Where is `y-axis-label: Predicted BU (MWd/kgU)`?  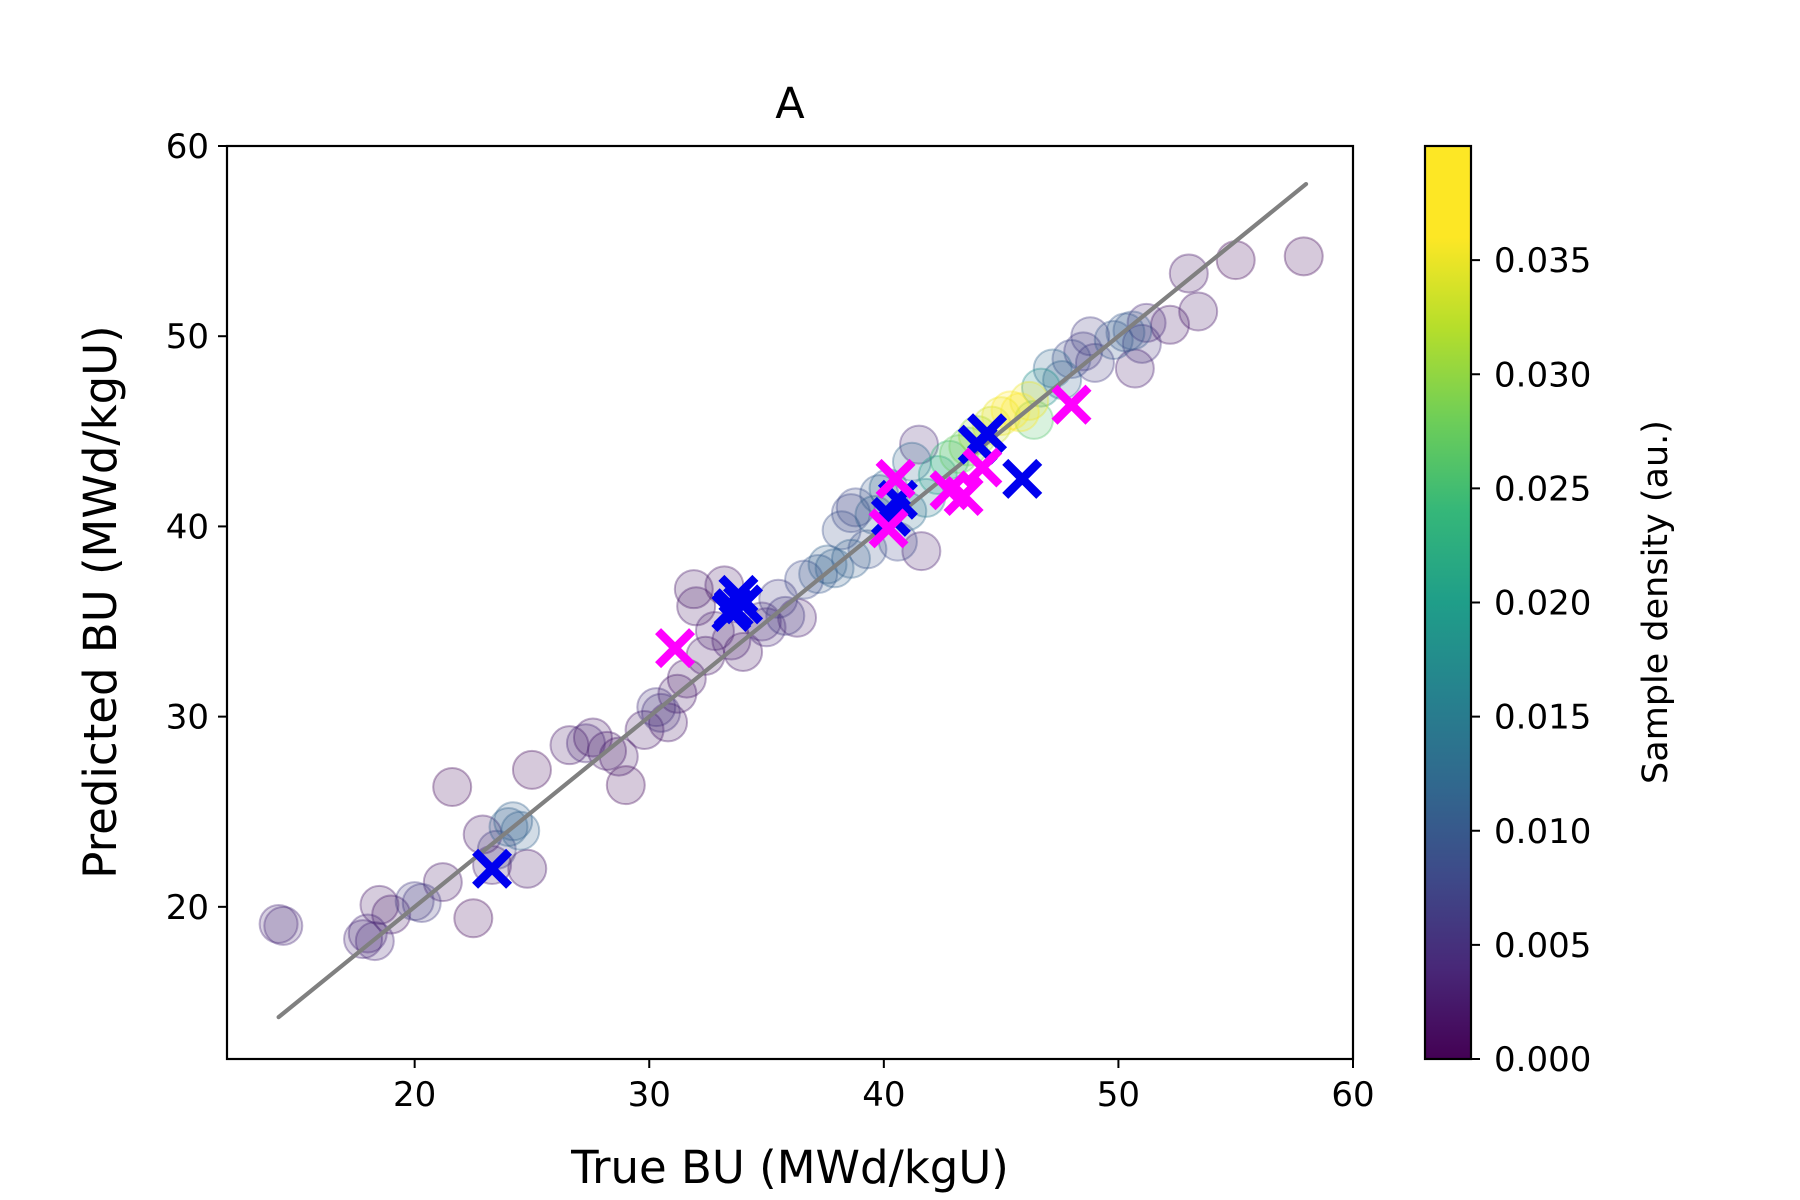 y-axis-label: Predicted BU (MWd/kgU) is located at coordinates (100, 601).